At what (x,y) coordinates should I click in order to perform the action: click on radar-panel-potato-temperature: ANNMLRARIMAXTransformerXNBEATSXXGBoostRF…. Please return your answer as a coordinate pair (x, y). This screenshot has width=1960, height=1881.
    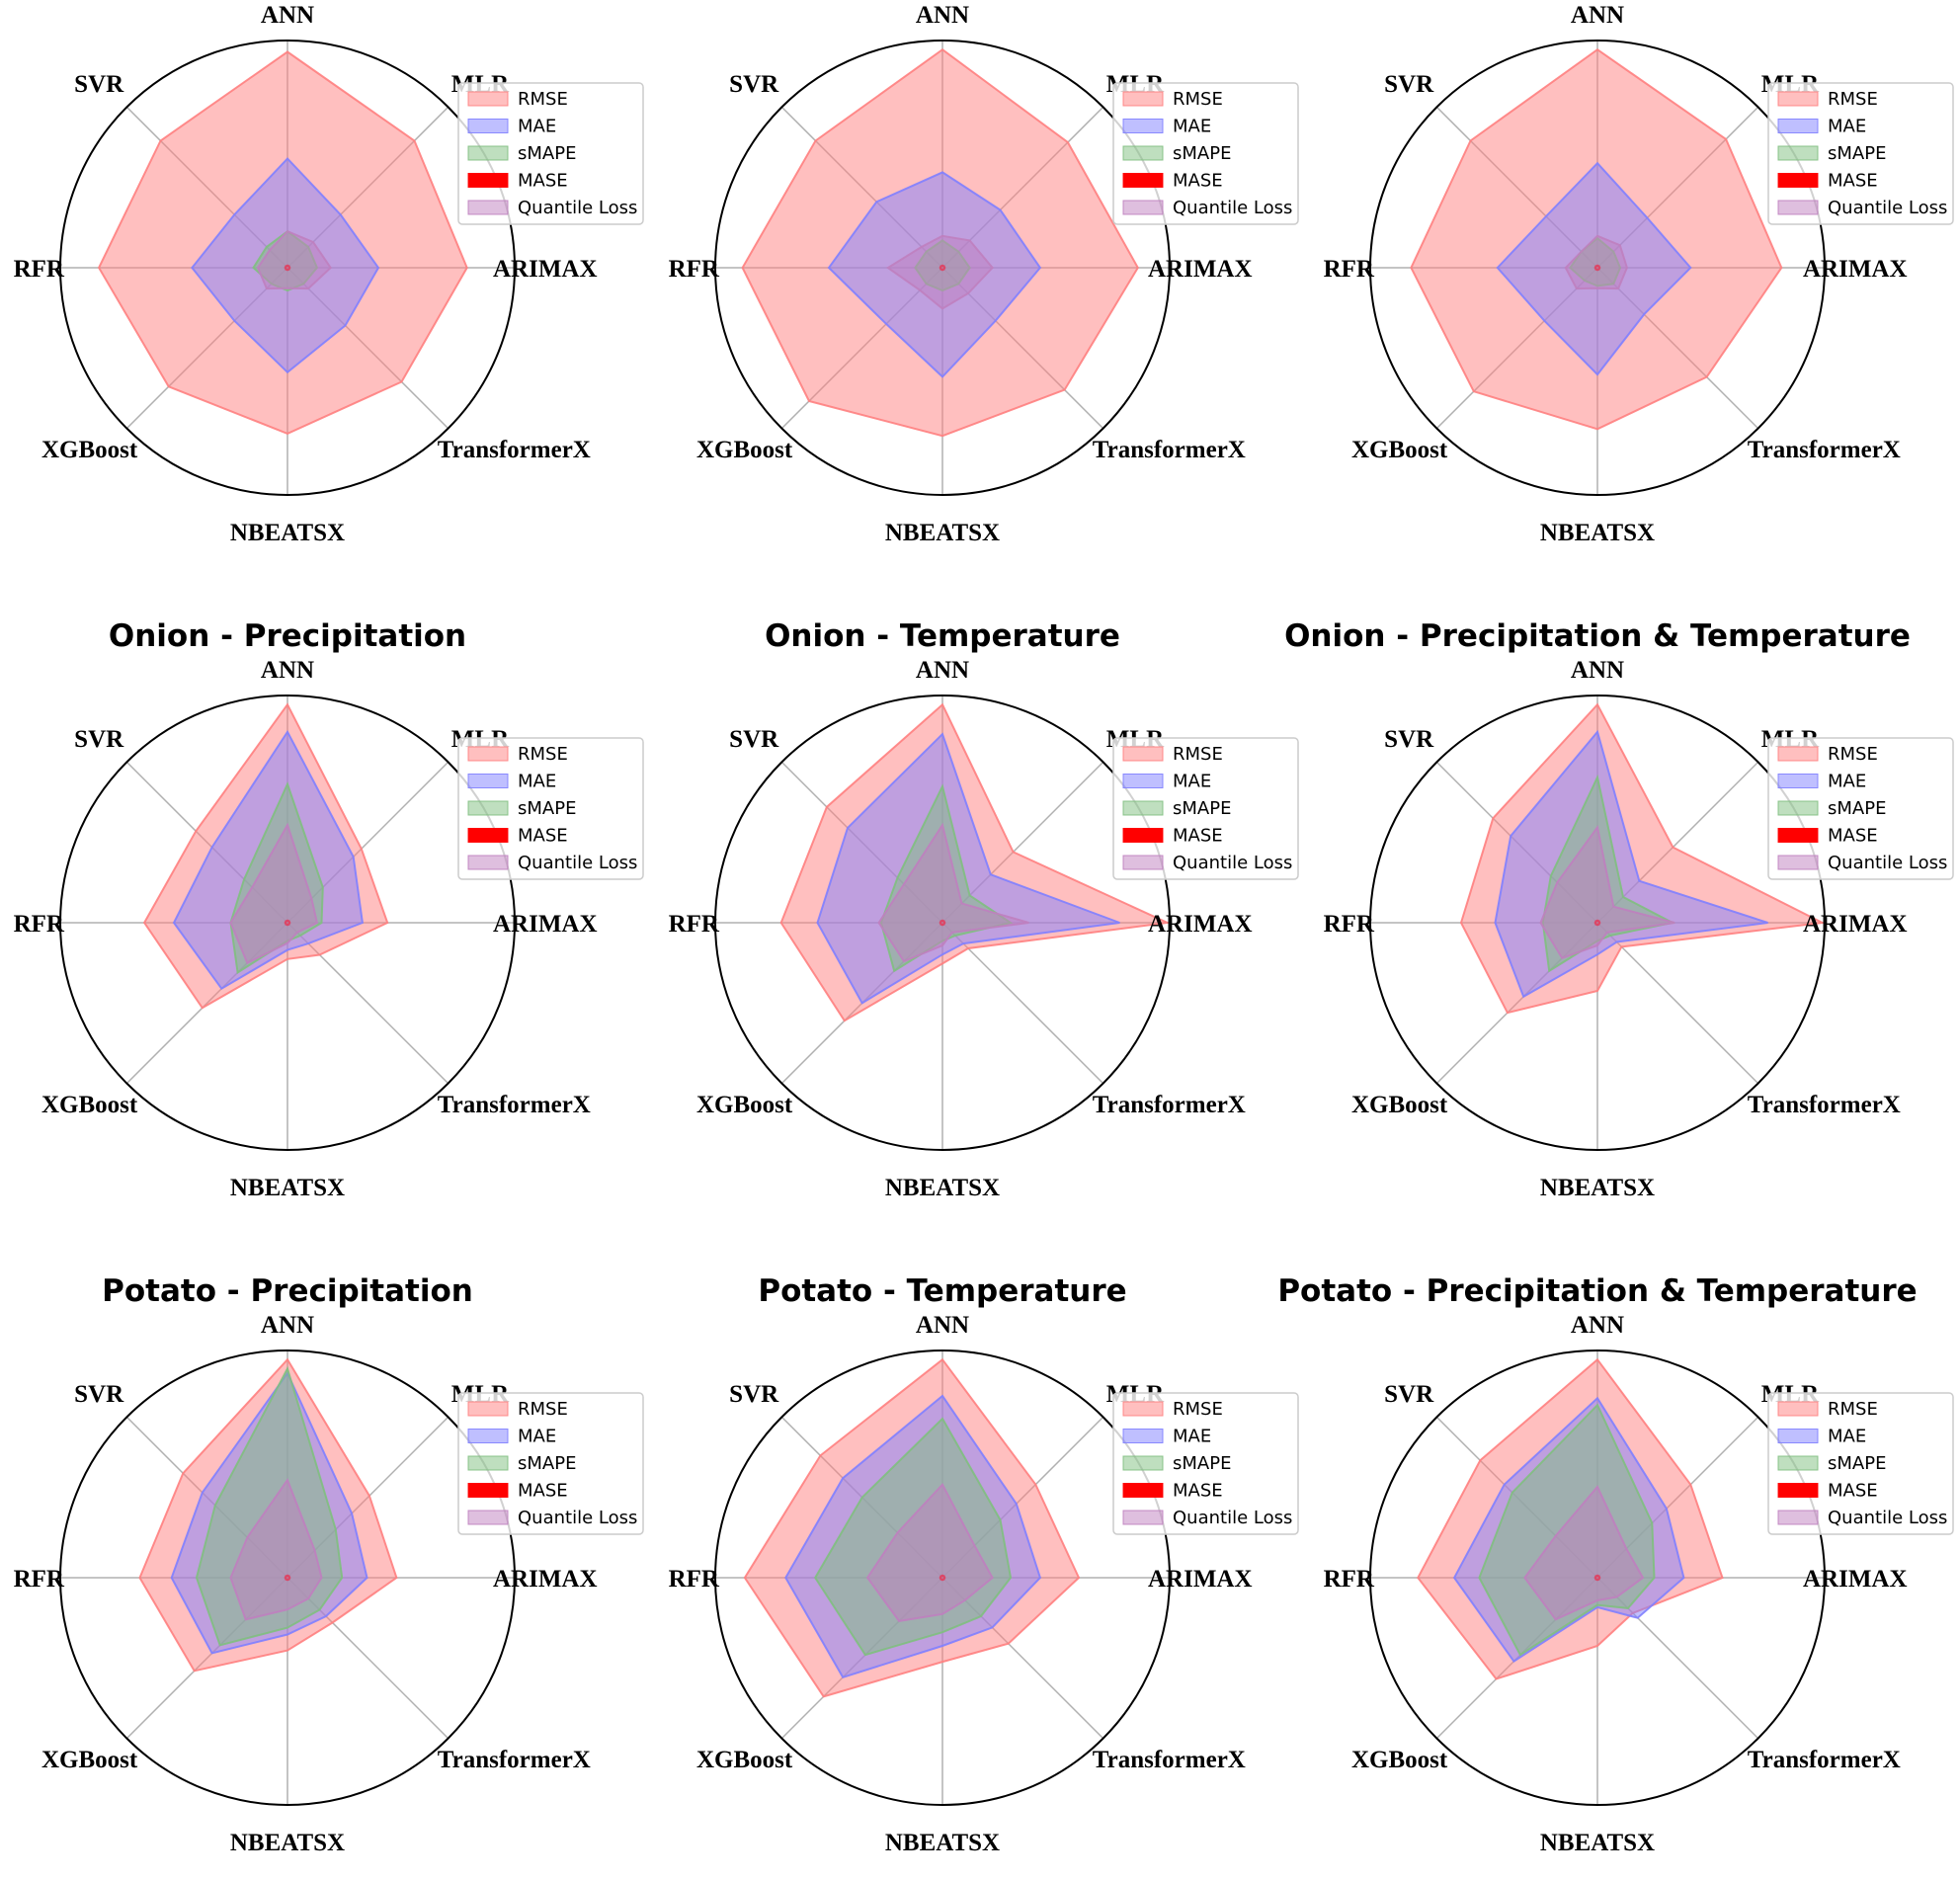
    Looking at the image, I should click on (984, 1564).